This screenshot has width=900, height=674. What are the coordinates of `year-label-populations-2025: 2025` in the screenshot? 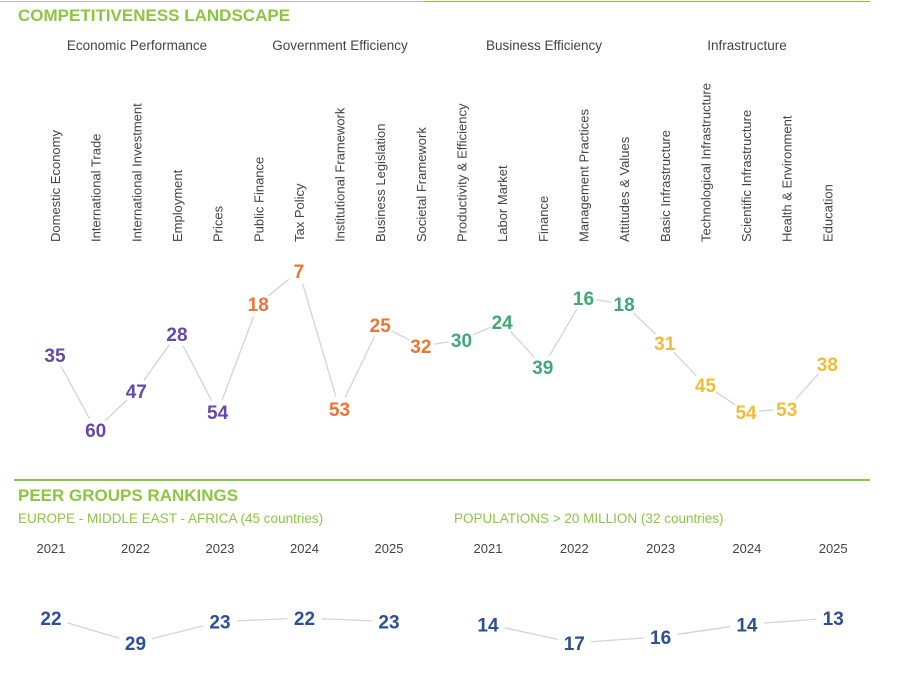 It's located at (833, 548).